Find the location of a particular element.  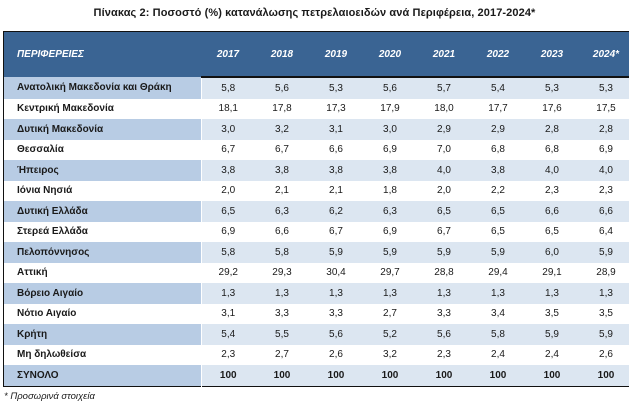

value-cell: 17,9 is located at coordinates (390, 108).